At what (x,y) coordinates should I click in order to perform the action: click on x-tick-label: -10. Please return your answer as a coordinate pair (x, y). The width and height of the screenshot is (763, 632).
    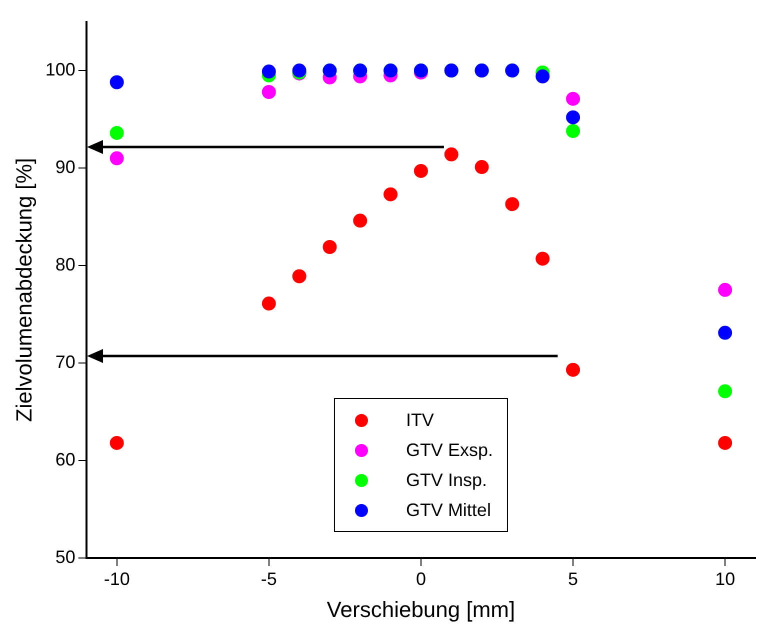
    Looking at the image, I should click on (117, 578).